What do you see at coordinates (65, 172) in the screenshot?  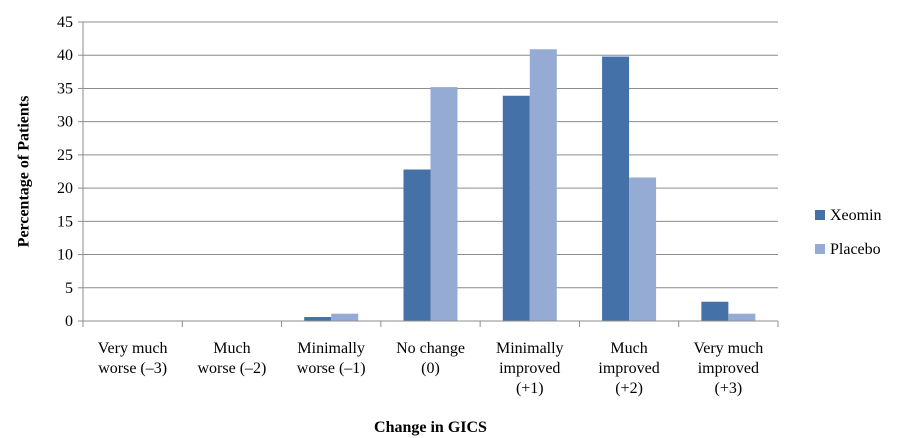 I see `y-tick-labels: 0 5 10 15 20 25 30 35 40 45` at bounding box center [65, 172].